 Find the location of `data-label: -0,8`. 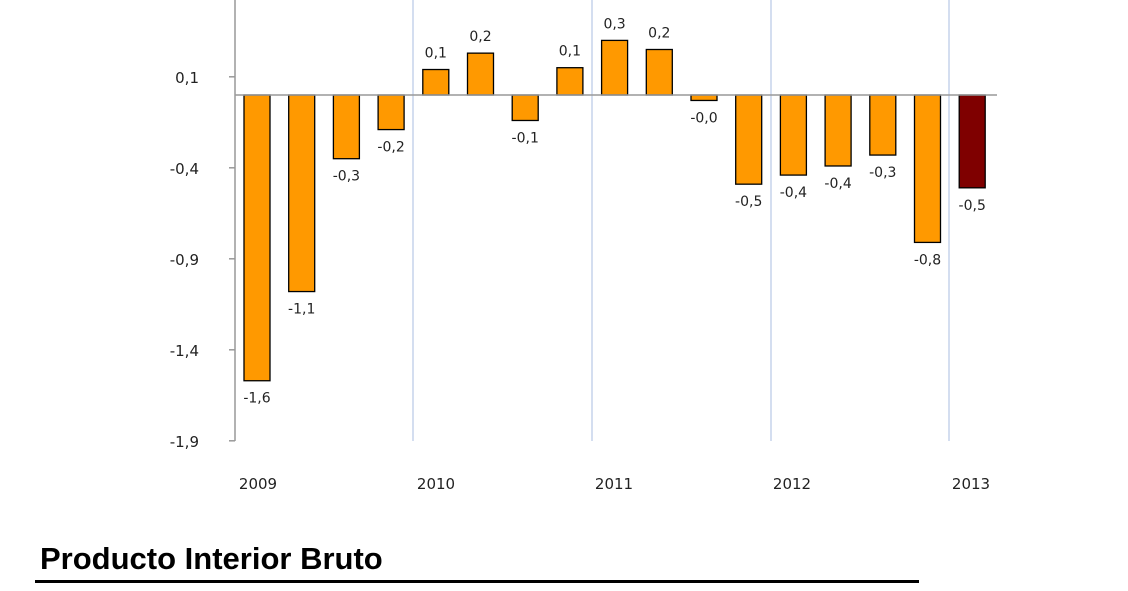

data-label: -0,8 is located at coordinates (927, 260).